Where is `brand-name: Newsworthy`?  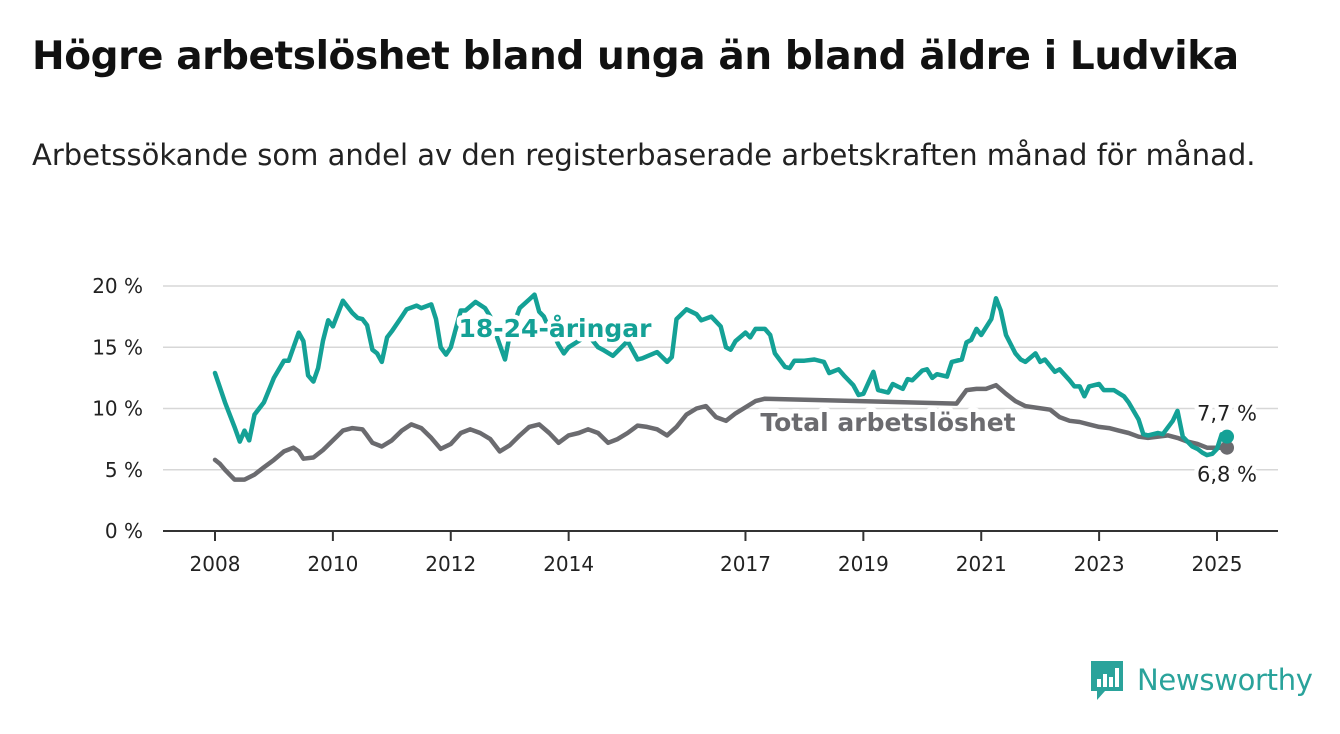 brand-name: Newsworthy is located at coordinates (1225, 680).